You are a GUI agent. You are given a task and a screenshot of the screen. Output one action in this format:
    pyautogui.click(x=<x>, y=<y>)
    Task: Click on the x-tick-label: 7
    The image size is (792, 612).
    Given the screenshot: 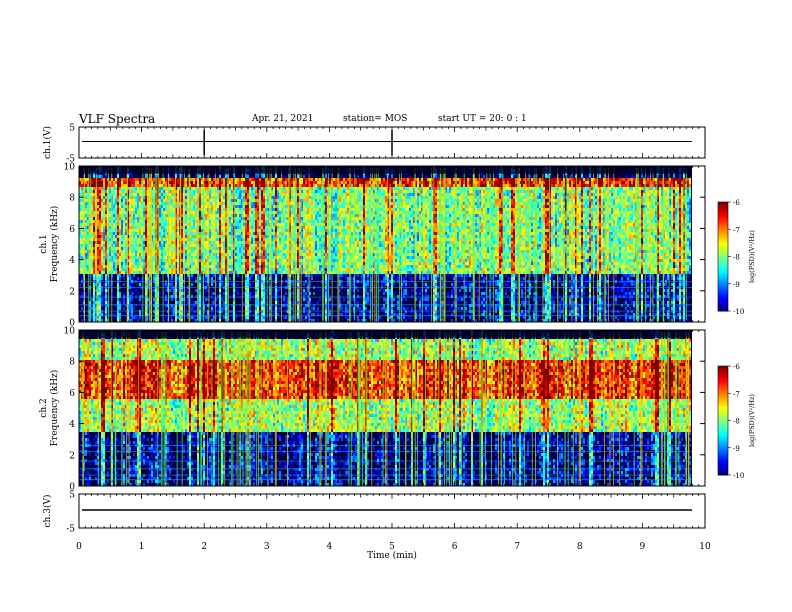 What is the action you would take?
    pyautogui.click(x=517, y=547)
    